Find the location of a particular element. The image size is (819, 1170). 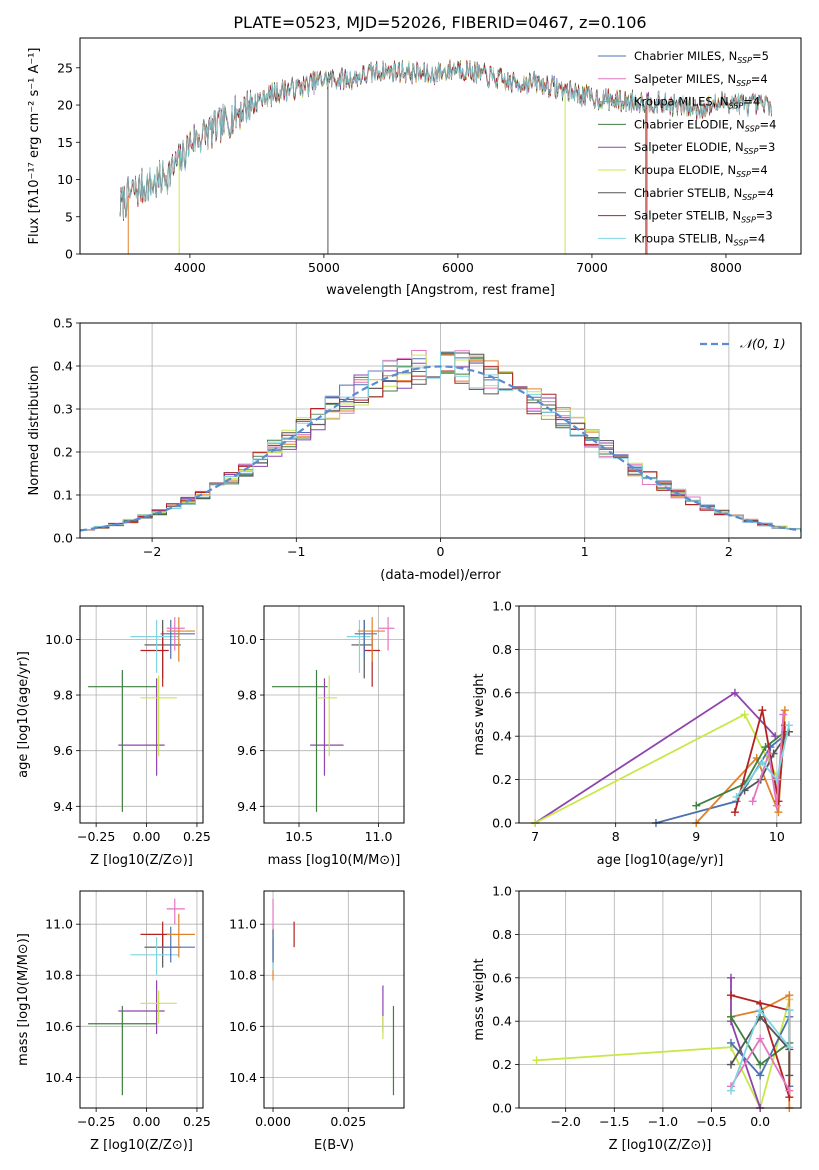

y-tick-label: 0.3 is located at coordinates (63, 409).